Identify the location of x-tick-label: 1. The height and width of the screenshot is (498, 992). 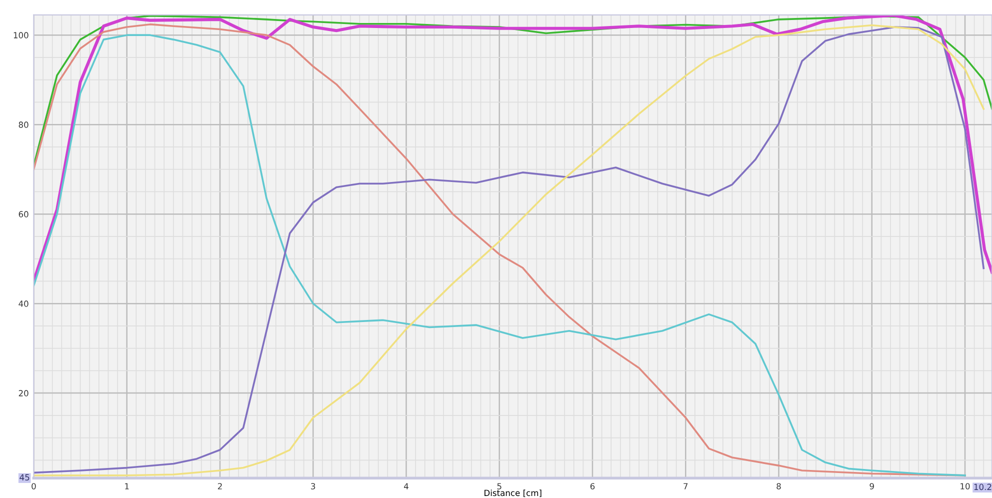
(127, 486).